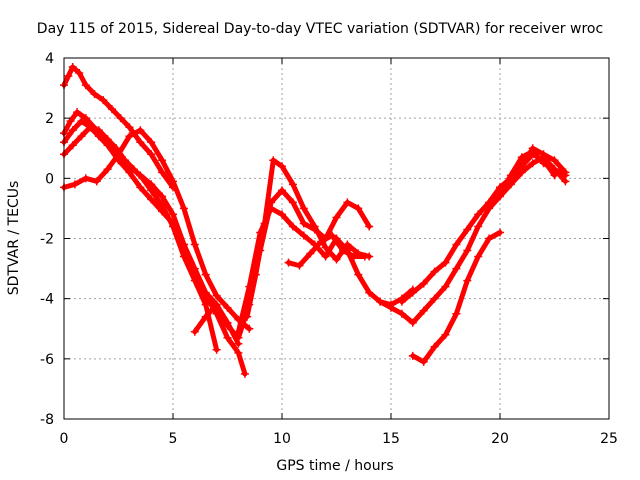 The height and width of the screenshot is (480, 640). What do you see at coordinates (173, 439) in the screenshot?
I see `x-tick-label: 5` at bounding box center [173, 439].